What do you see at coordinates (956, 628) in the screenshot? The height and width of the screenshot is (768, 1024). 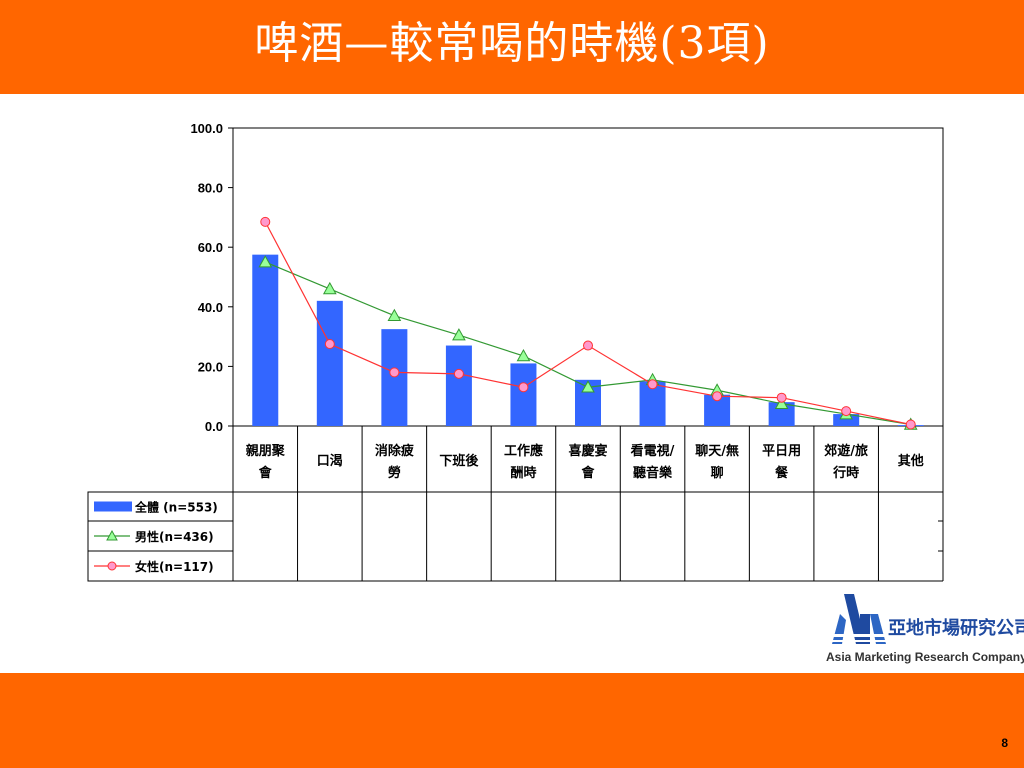 I see `logo-chinese-name: 亞地市場研究公司` at bounding box center [956, 628].